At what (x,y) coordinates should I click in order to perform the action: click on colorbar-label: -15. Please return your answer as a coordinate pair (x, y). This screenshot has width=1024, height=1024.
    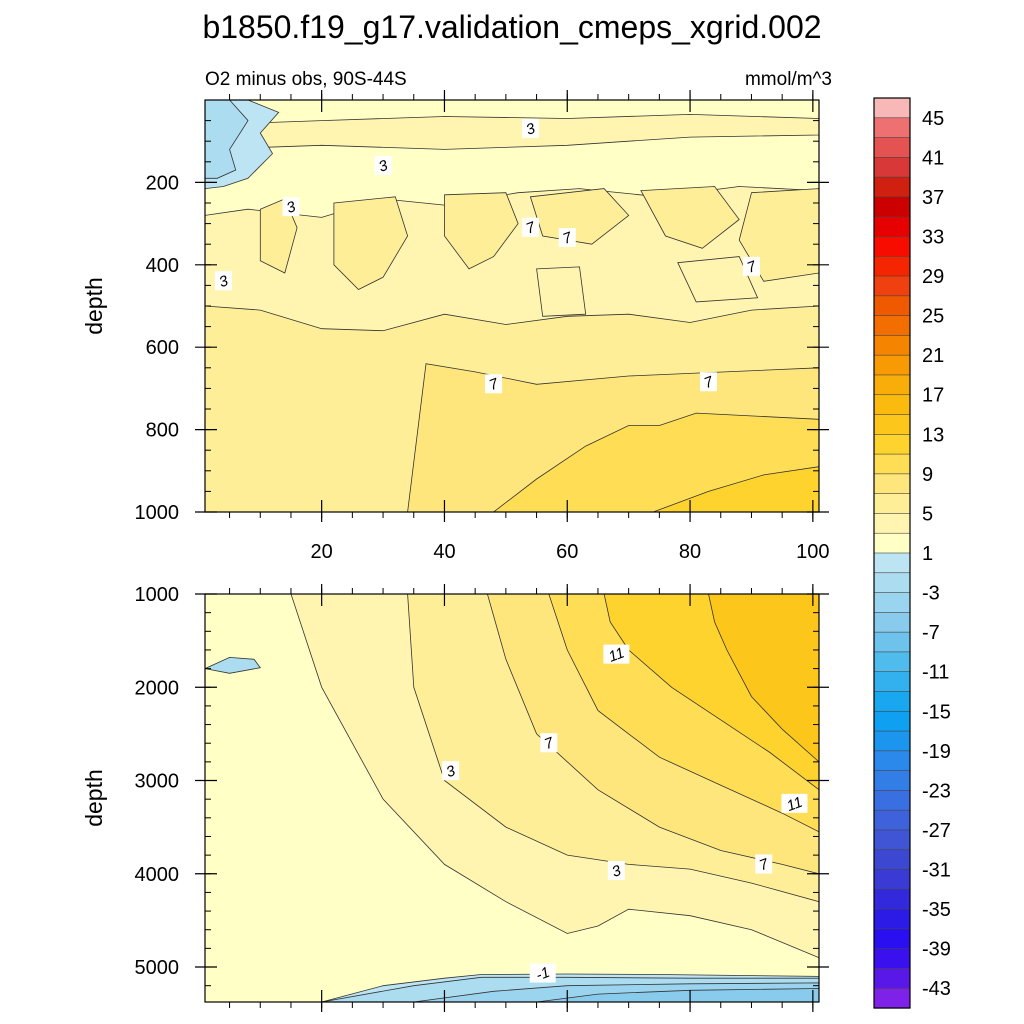
    Looking at the image, I should click on (936, 712).